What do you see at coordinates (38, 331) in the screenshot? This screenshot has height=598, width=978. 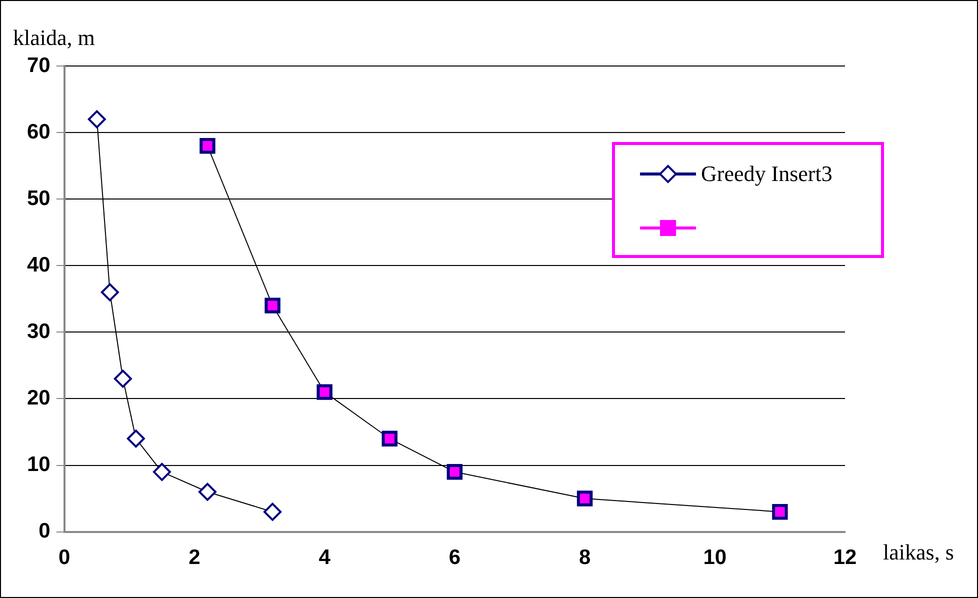 I see `y-tick-label: 30` at bounding box center [38, 331].